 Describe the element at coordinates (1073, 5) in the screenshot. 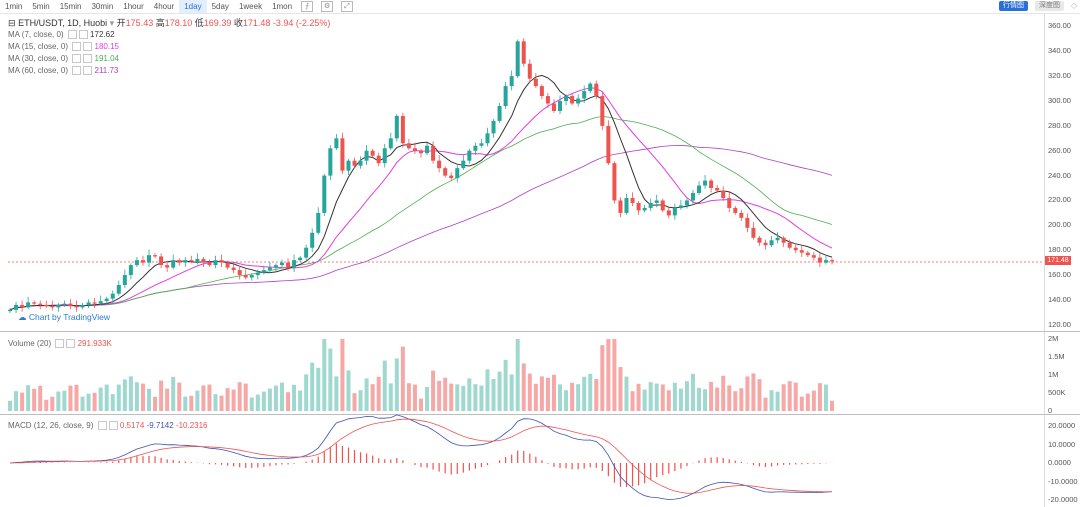

I see `fullscreen-toggle-icon: ◇` at that location.